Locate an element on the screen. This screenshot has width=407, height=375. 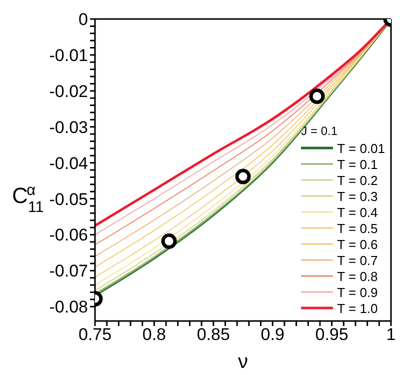
y-tick-label: -0.05 is located at coordinates (68, 199).